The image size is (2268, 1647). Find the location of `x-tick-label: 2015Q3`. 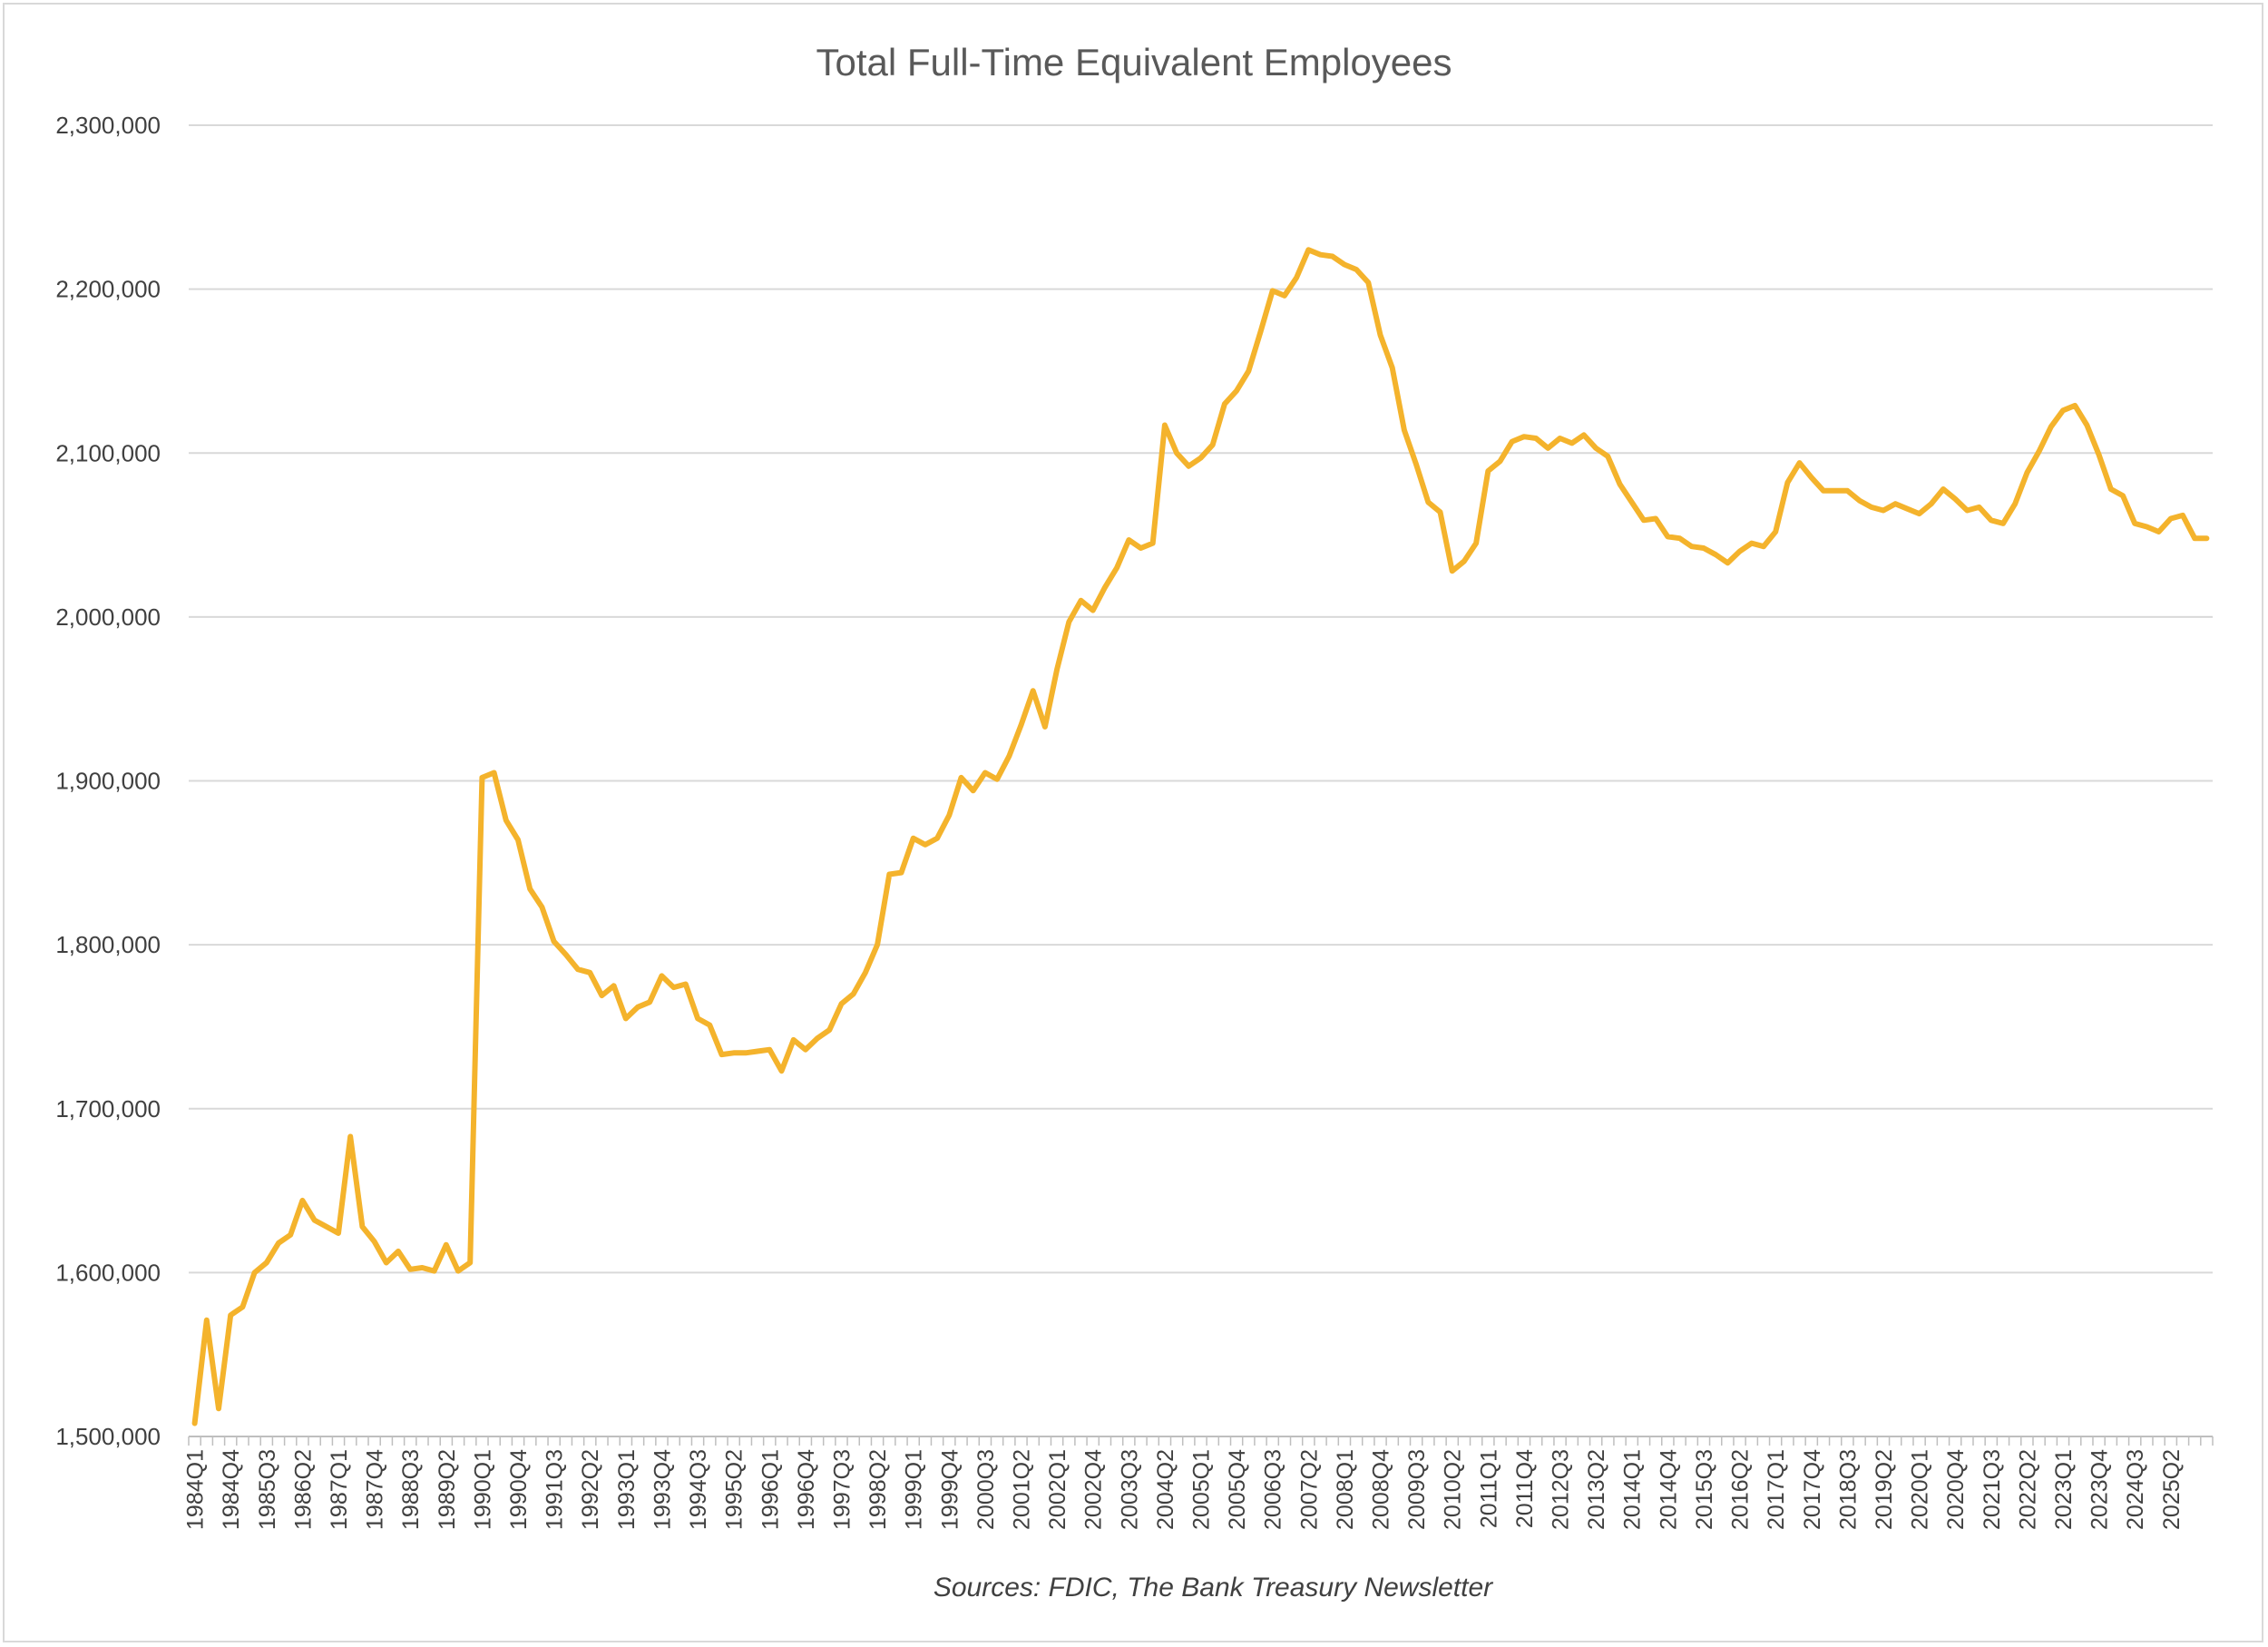

x-tick-label: 2015Q3 is located at coordinates (1705, 1489).